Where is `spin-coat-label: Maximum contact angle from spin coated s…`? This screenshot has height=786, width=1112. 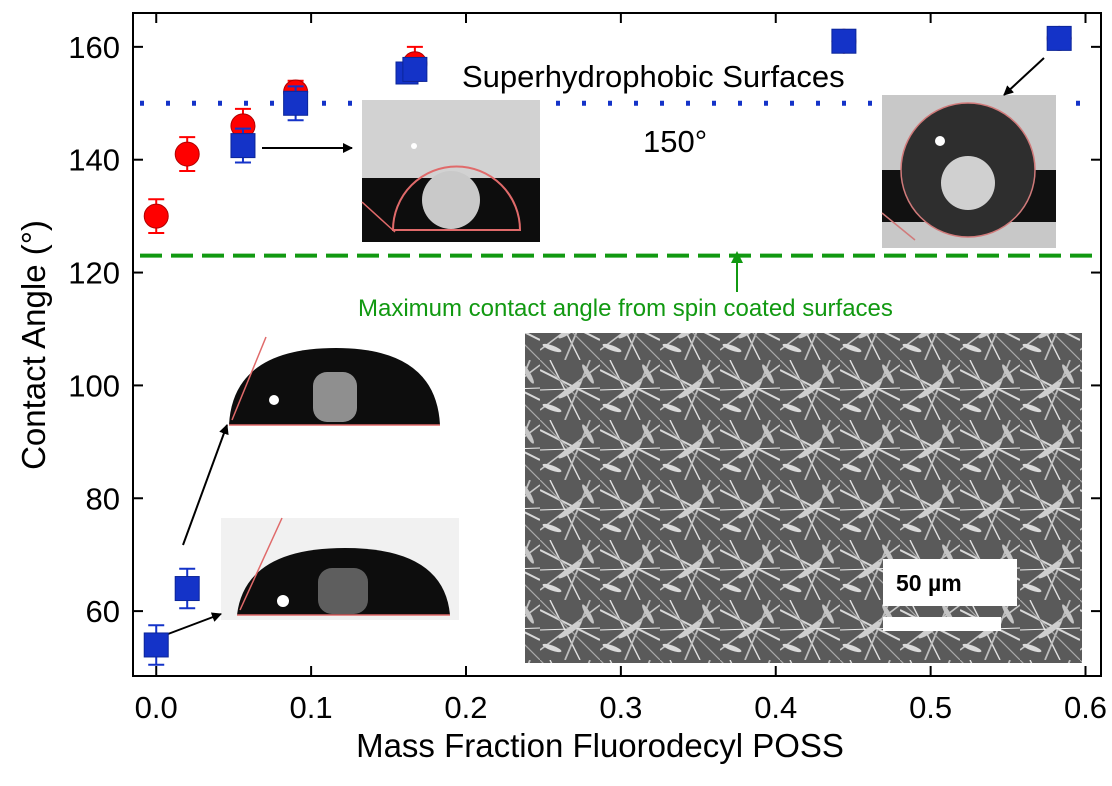
spin-coat-label: Maximum contact angle from spin coated s… is located at coordinates (625, 308).